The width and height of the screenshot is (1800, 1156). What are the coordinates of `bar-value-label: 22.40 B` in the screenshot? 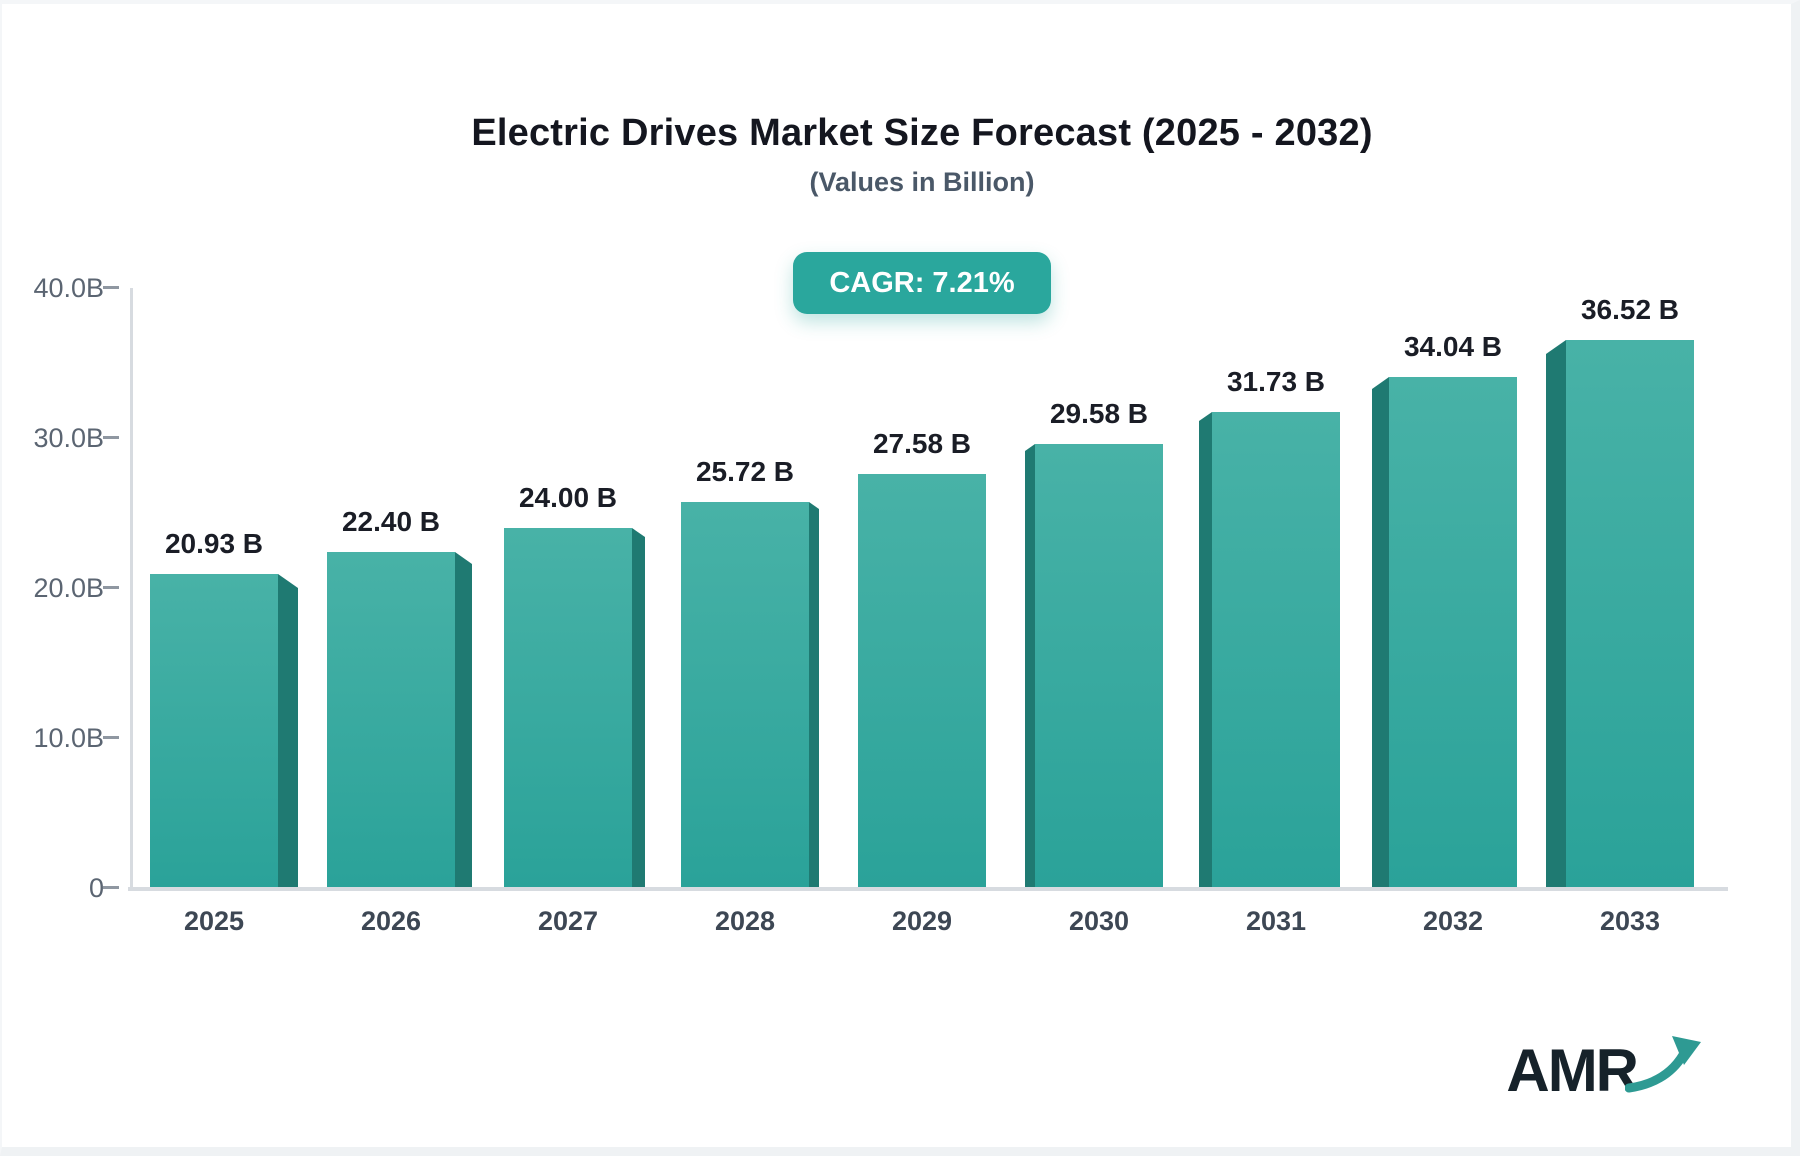 It's located at (391, 521).